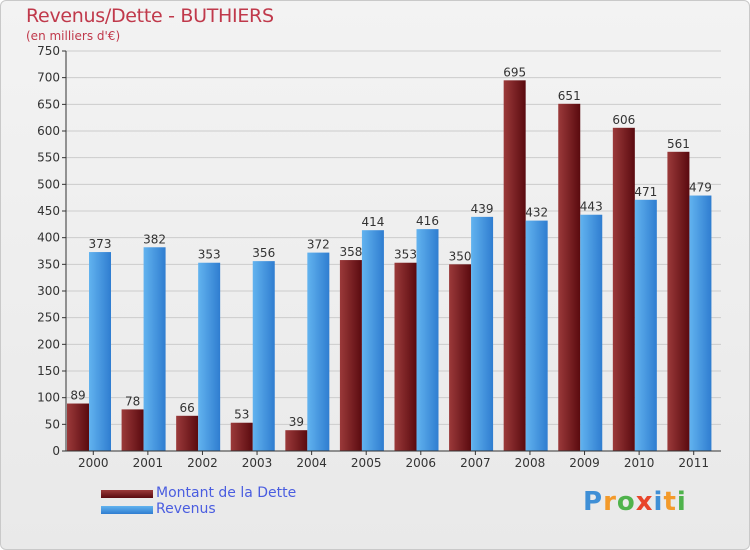 The height and width of the screenshot is (550, 750). I want to click on data-label-debt-2000: 89, so click(77, 396).